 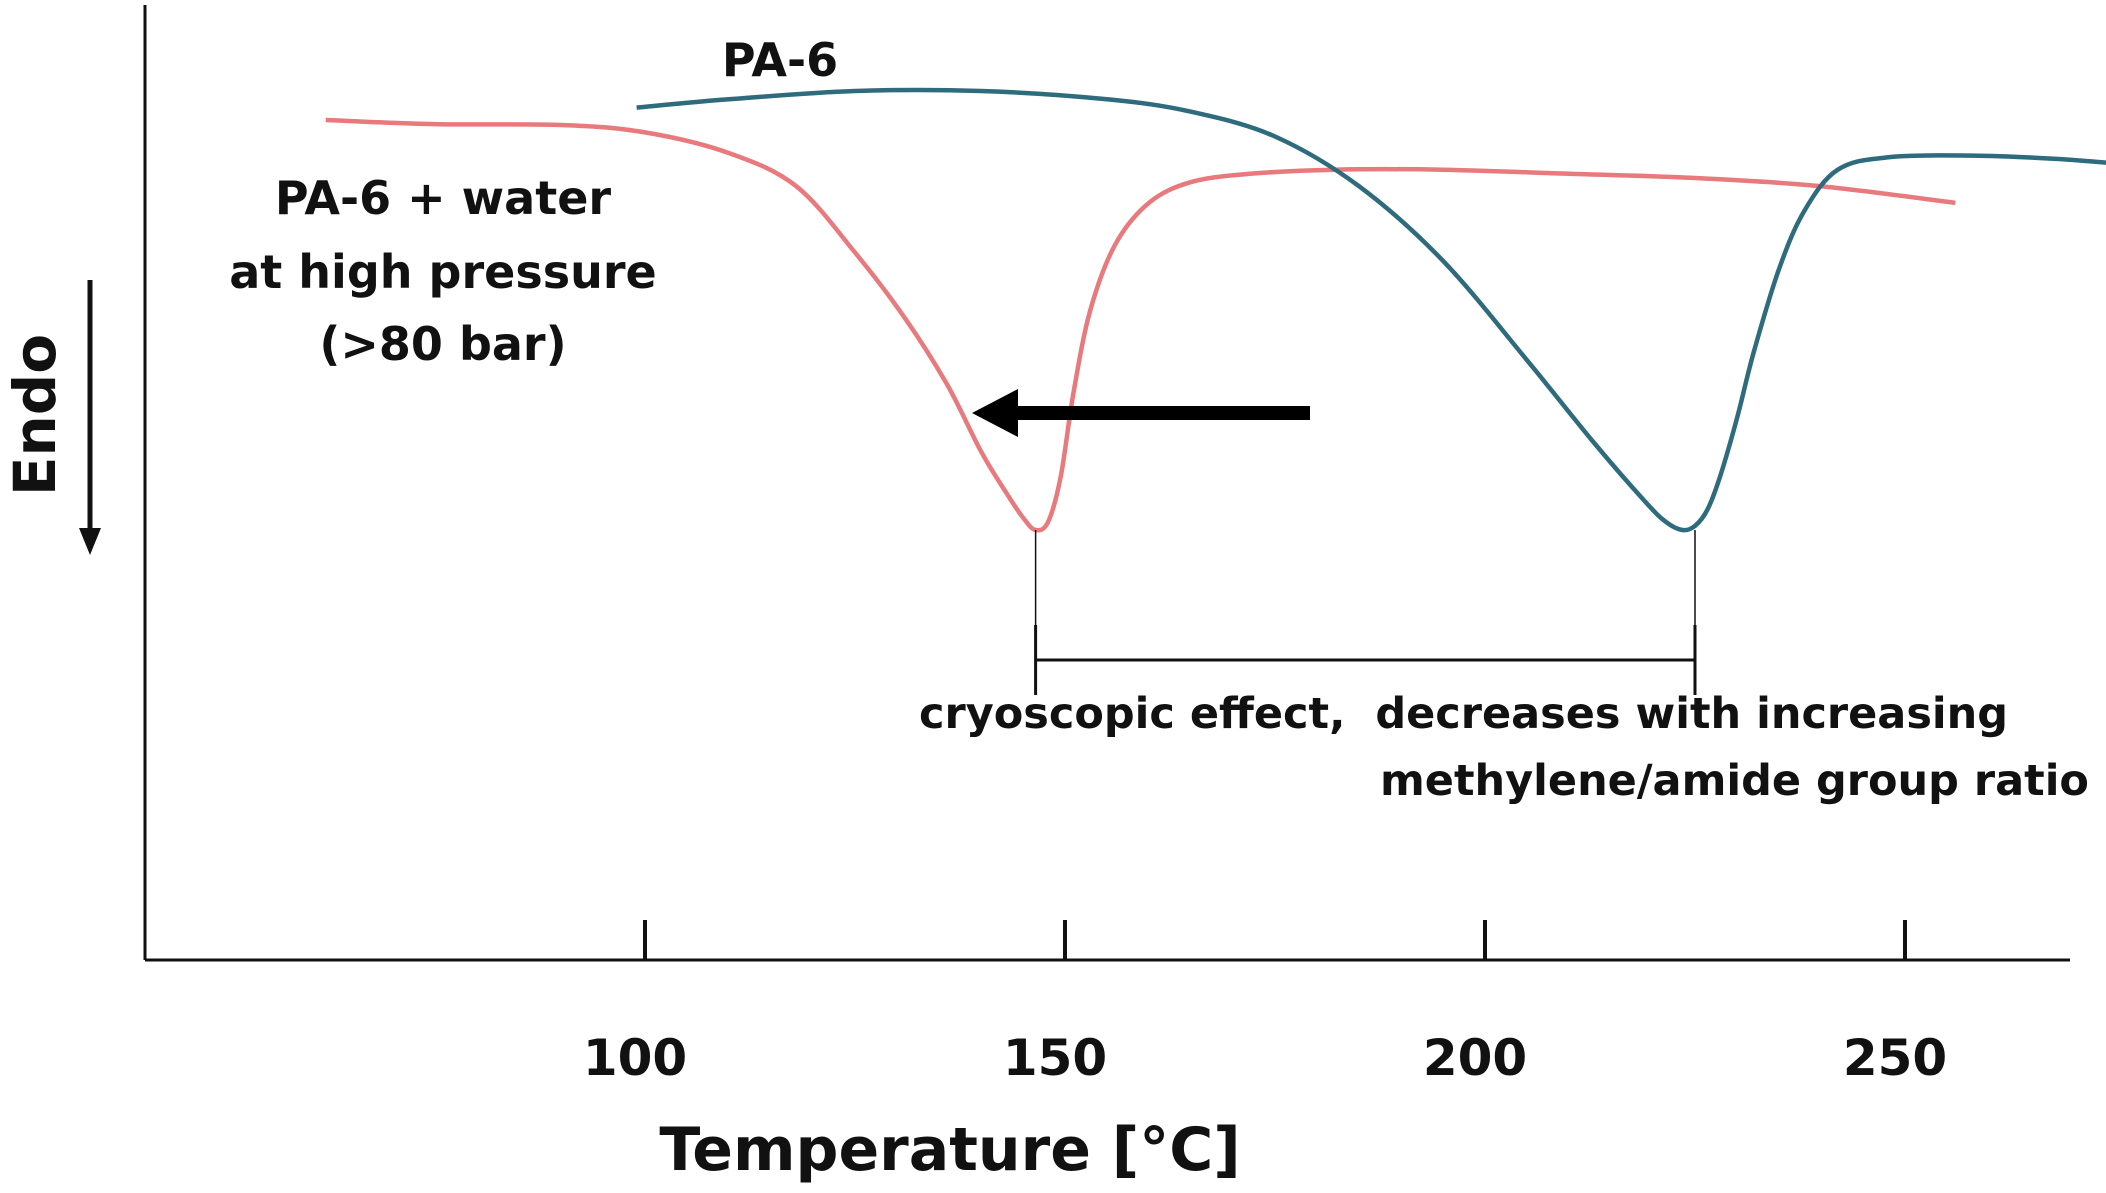 I want to click on y-axis-label: Endo, so click(x=35, y=415).